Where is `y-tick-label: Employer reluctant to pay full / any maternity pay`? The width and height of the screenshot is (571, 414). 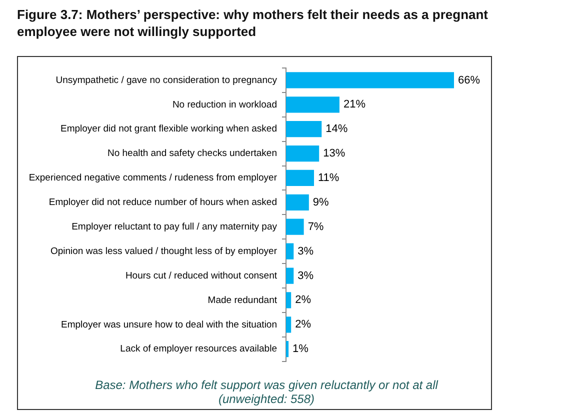 y-tick-label: Employer reluctant to pay full / any maternity pay is located at coordinates (175, 226).